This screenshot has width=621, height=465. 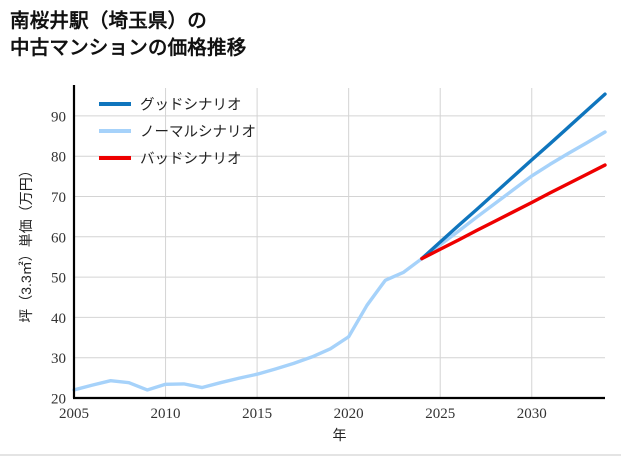 I want to click on x-tick-labels: 2005 2010 2015 2020 2025 2030, so click(x=303, y=414).